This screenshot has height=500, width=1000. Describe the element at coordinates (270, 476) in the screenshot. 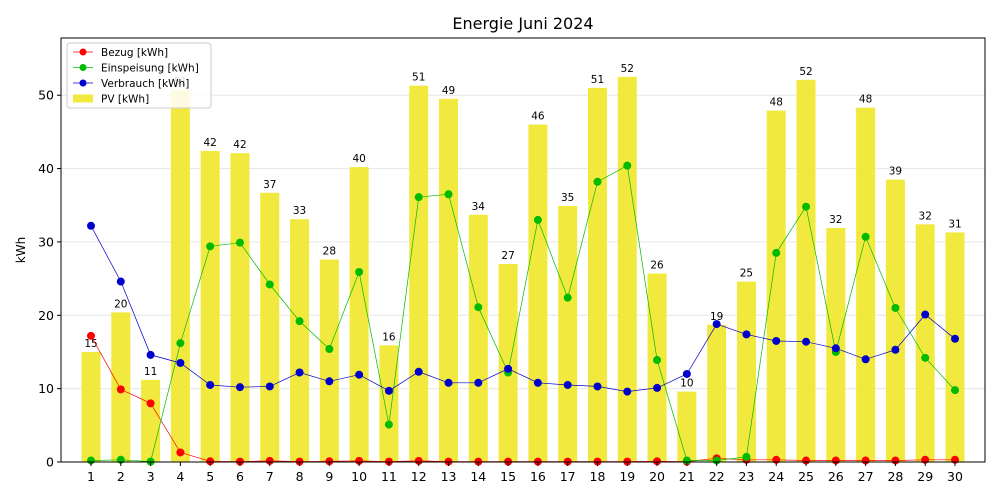

I see `x-tick-label-7: 7` at that location.